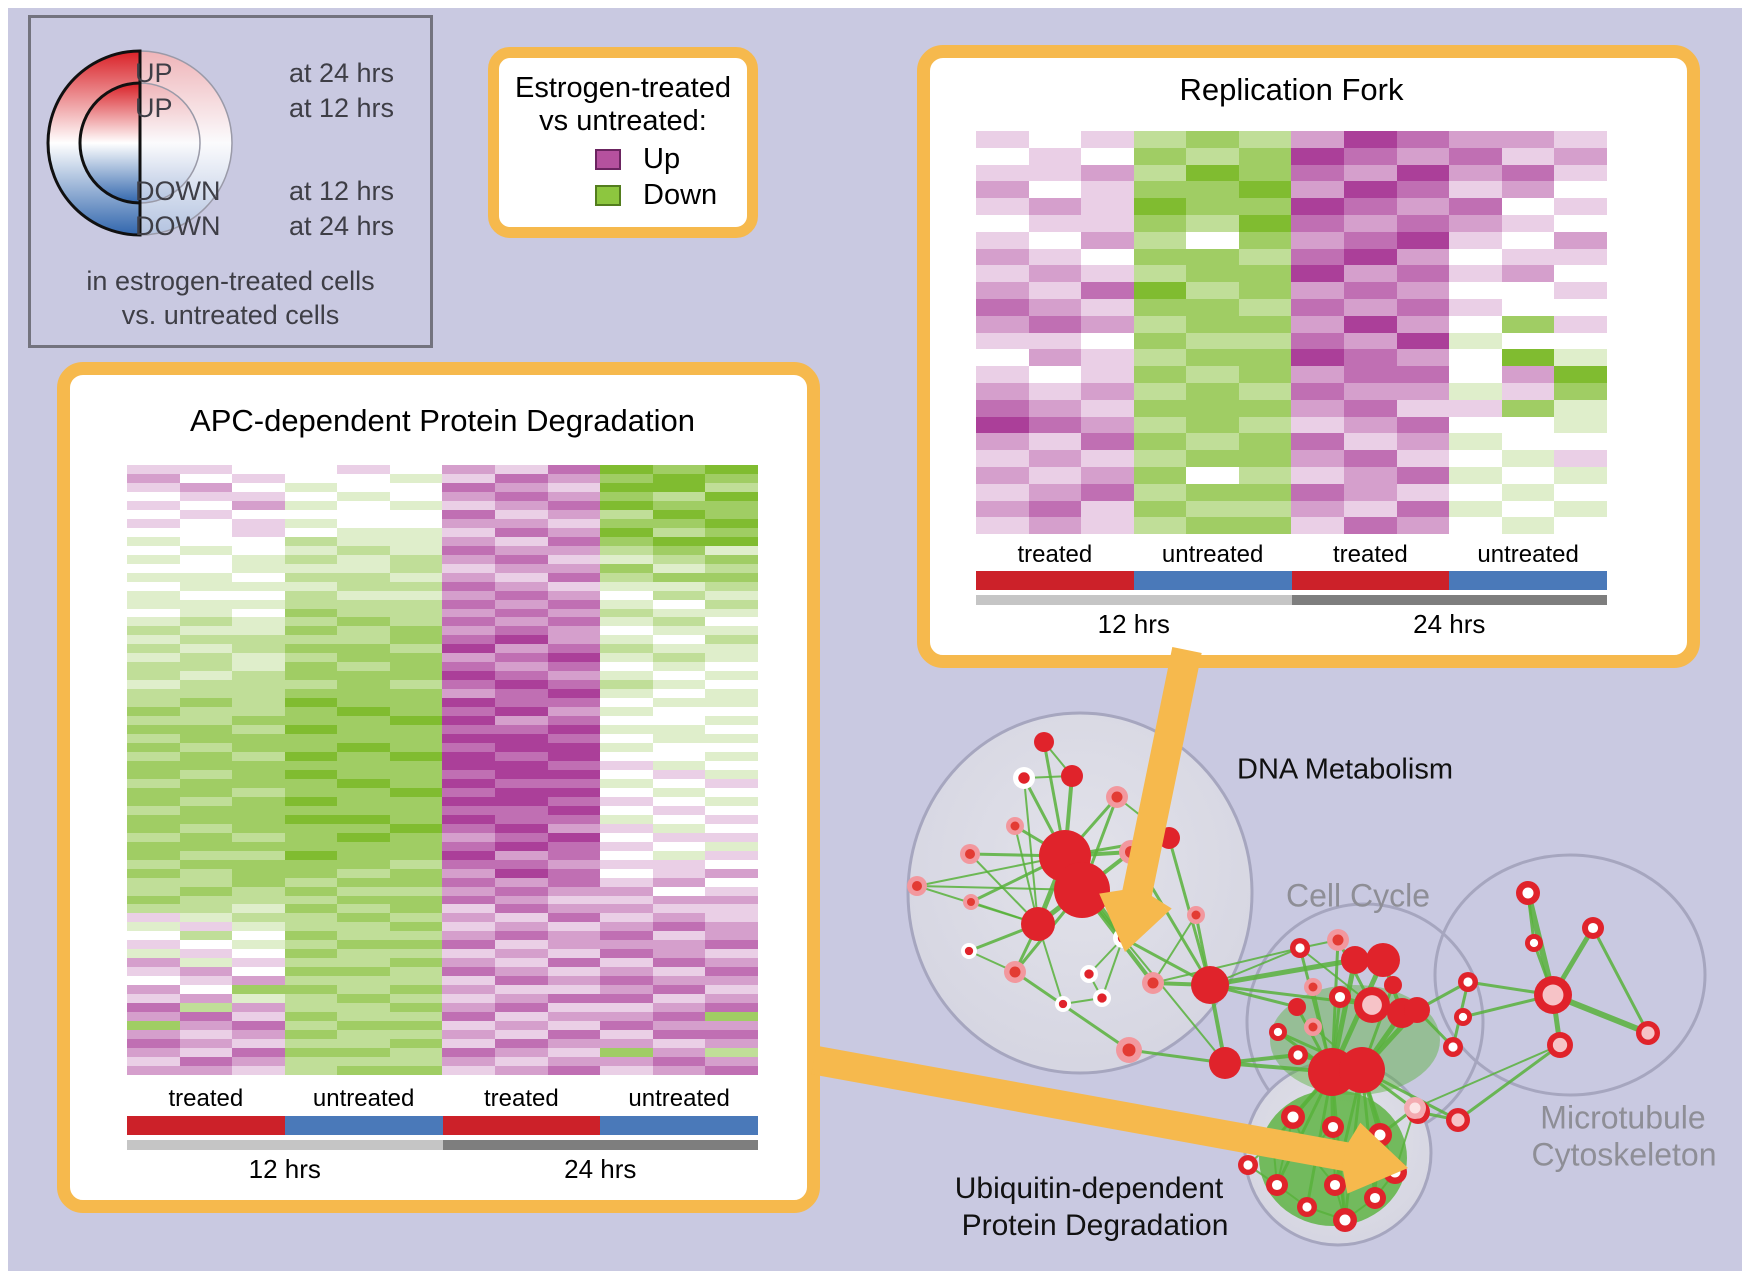  What do you see at coordinates (230, 315) in the screenshot?
I see `legend-footer-line2: vs. untreated cells` at bounding box center [230, 315].